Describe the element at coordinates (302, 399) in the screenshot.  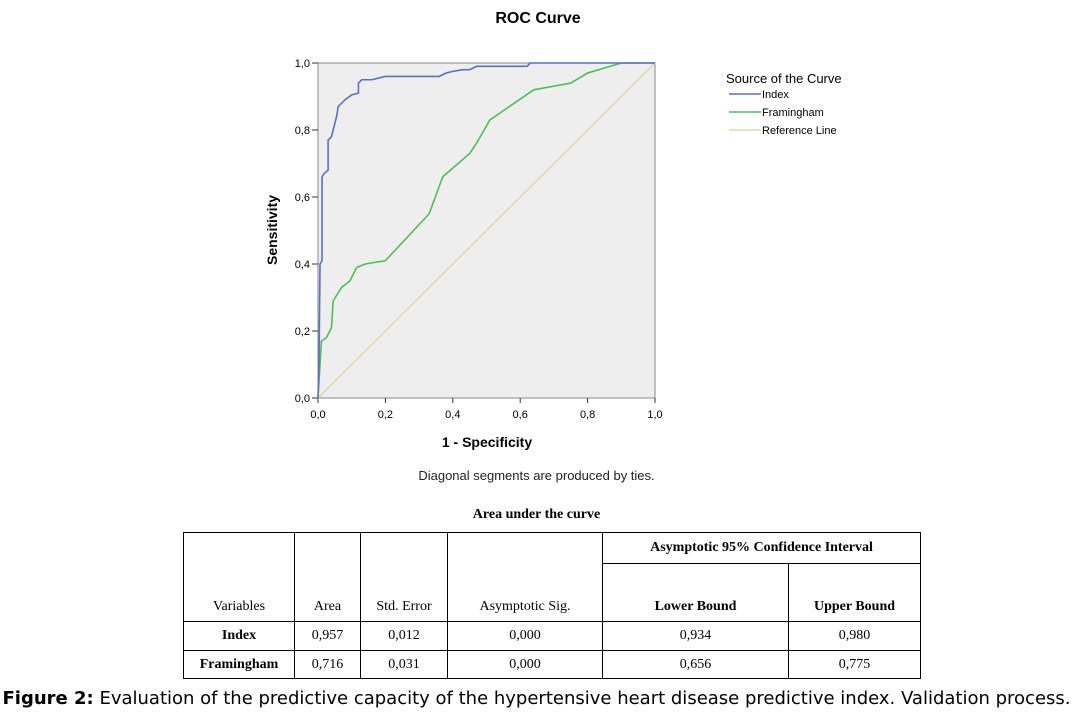
I see `y-tick-label: 0,0` at that location.